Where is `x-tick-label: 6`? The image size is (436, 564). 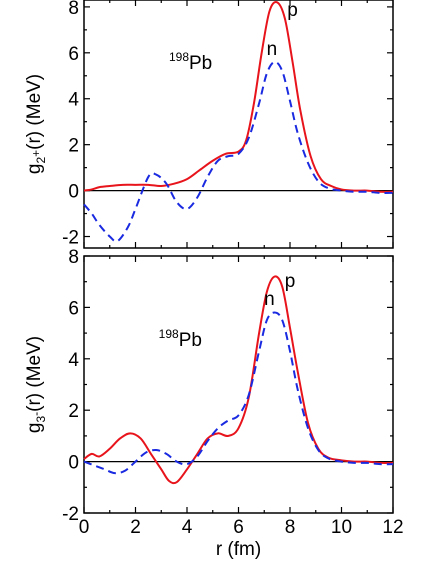
x-tick-label: 6 is located at coordinates (238, 527).